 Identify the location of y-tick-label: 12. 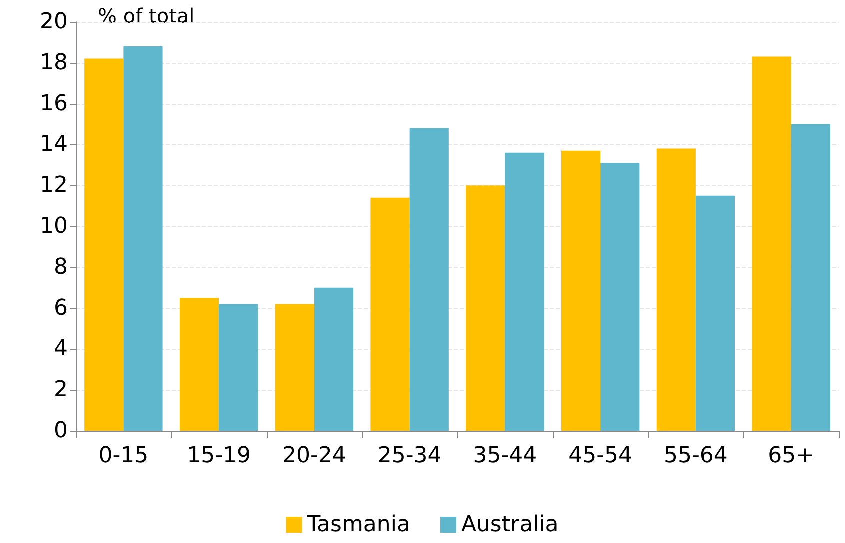
(54, 185).